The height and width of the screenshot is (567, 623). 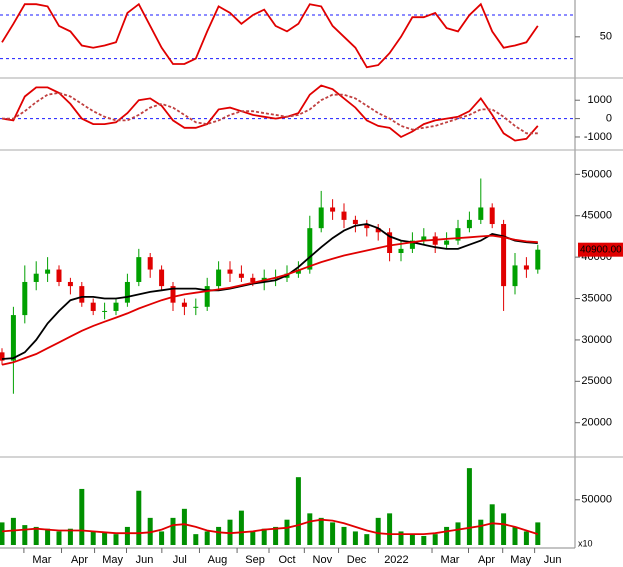 What do you see at coordinates (41, 560) in the screenshot?
I see `x-tick-label: Mar` at bounding box center [41, 560].